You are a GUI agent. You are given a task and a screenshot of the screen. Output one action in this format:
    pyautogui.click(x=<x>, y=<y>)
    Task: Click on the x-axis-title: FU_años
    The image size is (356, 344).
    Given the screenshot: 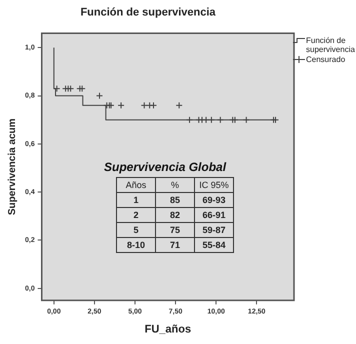 What is the action you would take?
    pyautogui.click(x=168, y=329)
    